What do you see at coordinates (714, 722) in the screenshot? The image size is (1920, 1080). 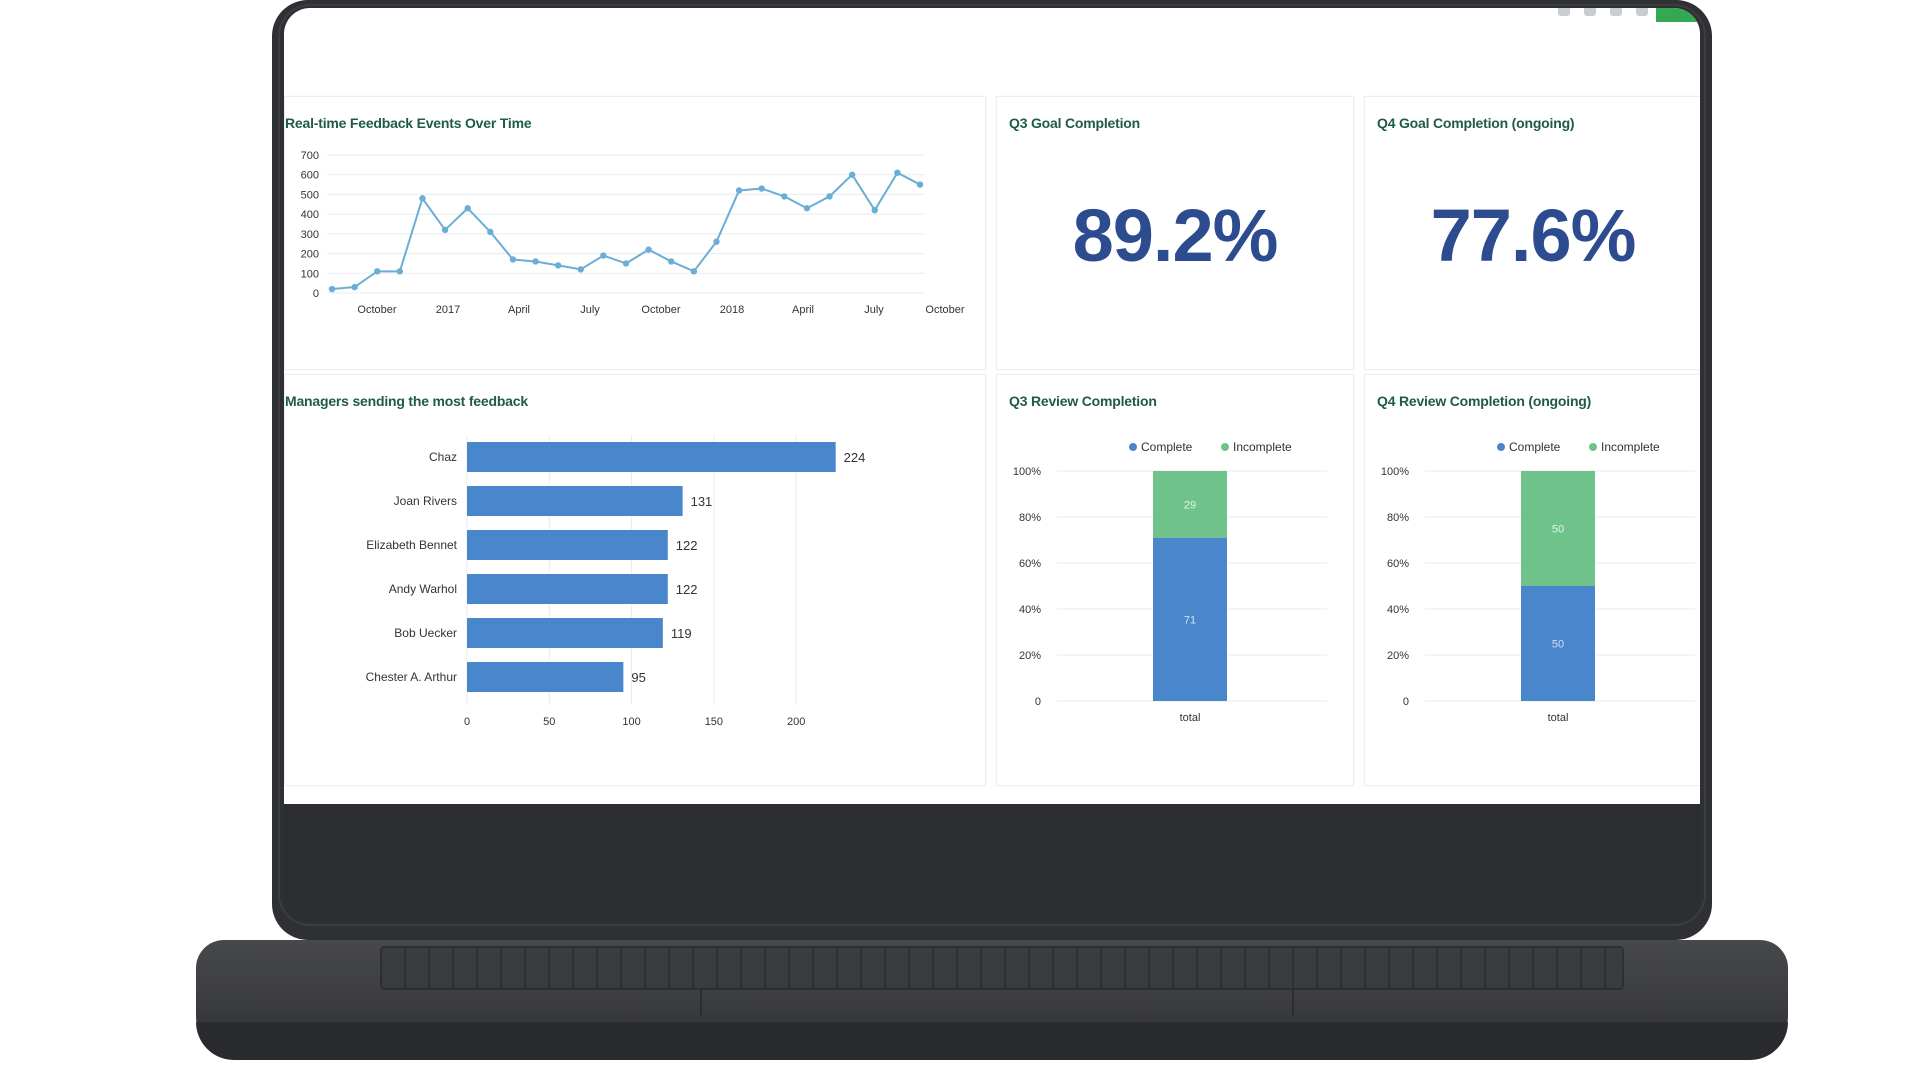 I see `x-tick-label: 150` at bounding box center [714, 722].